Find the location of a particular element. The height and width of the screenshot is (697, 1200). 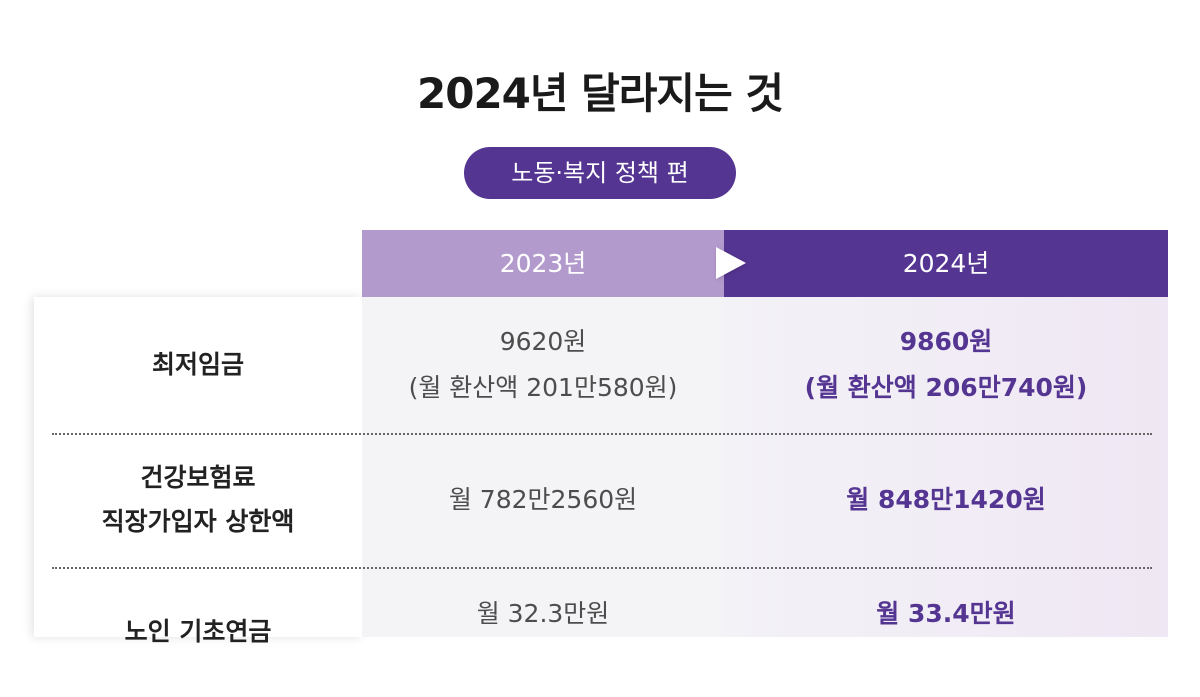

value-line: 월 32.3만원 is located at coordinates (543, 613).